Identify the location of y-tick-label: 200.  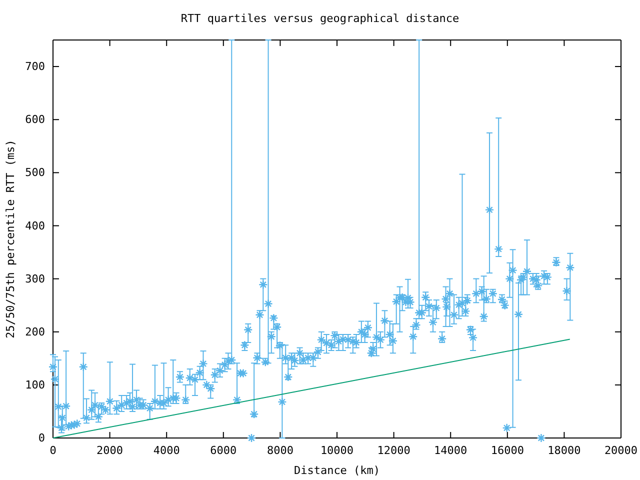
(35, 331).